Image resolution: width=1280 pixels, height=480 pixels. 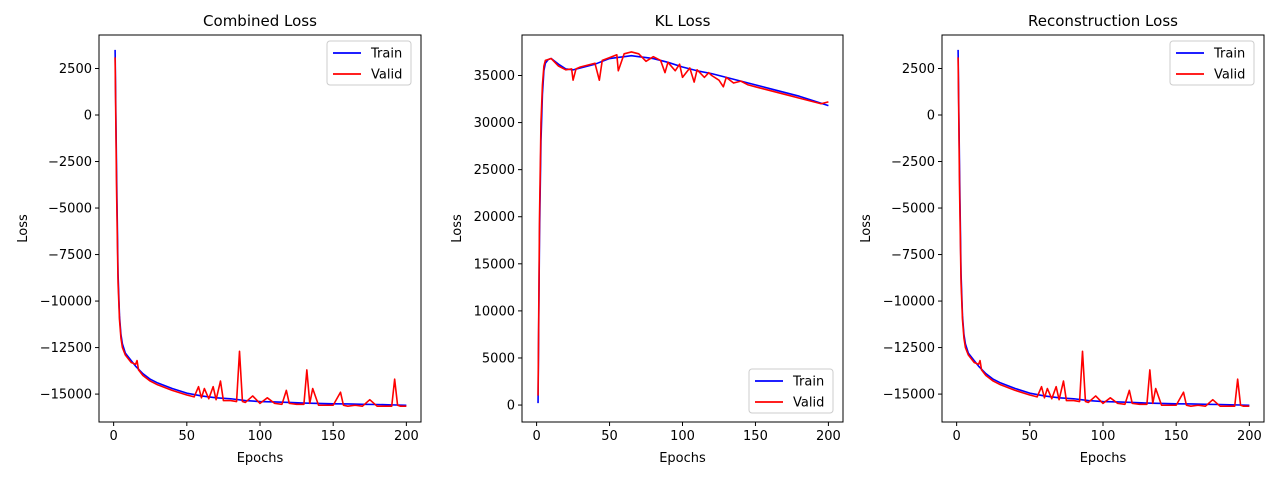 I want to click on chart-title: Reconstruction Loss, so click(x=1103, y=21).